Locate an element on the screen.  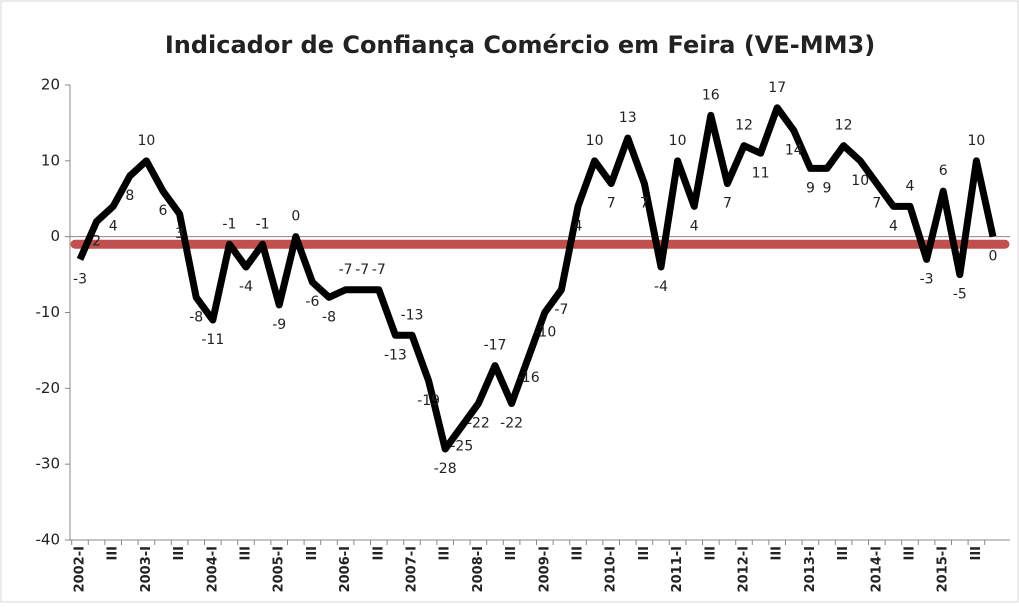
x-tick-label: 2008-I is located at coordinates (478, 569).